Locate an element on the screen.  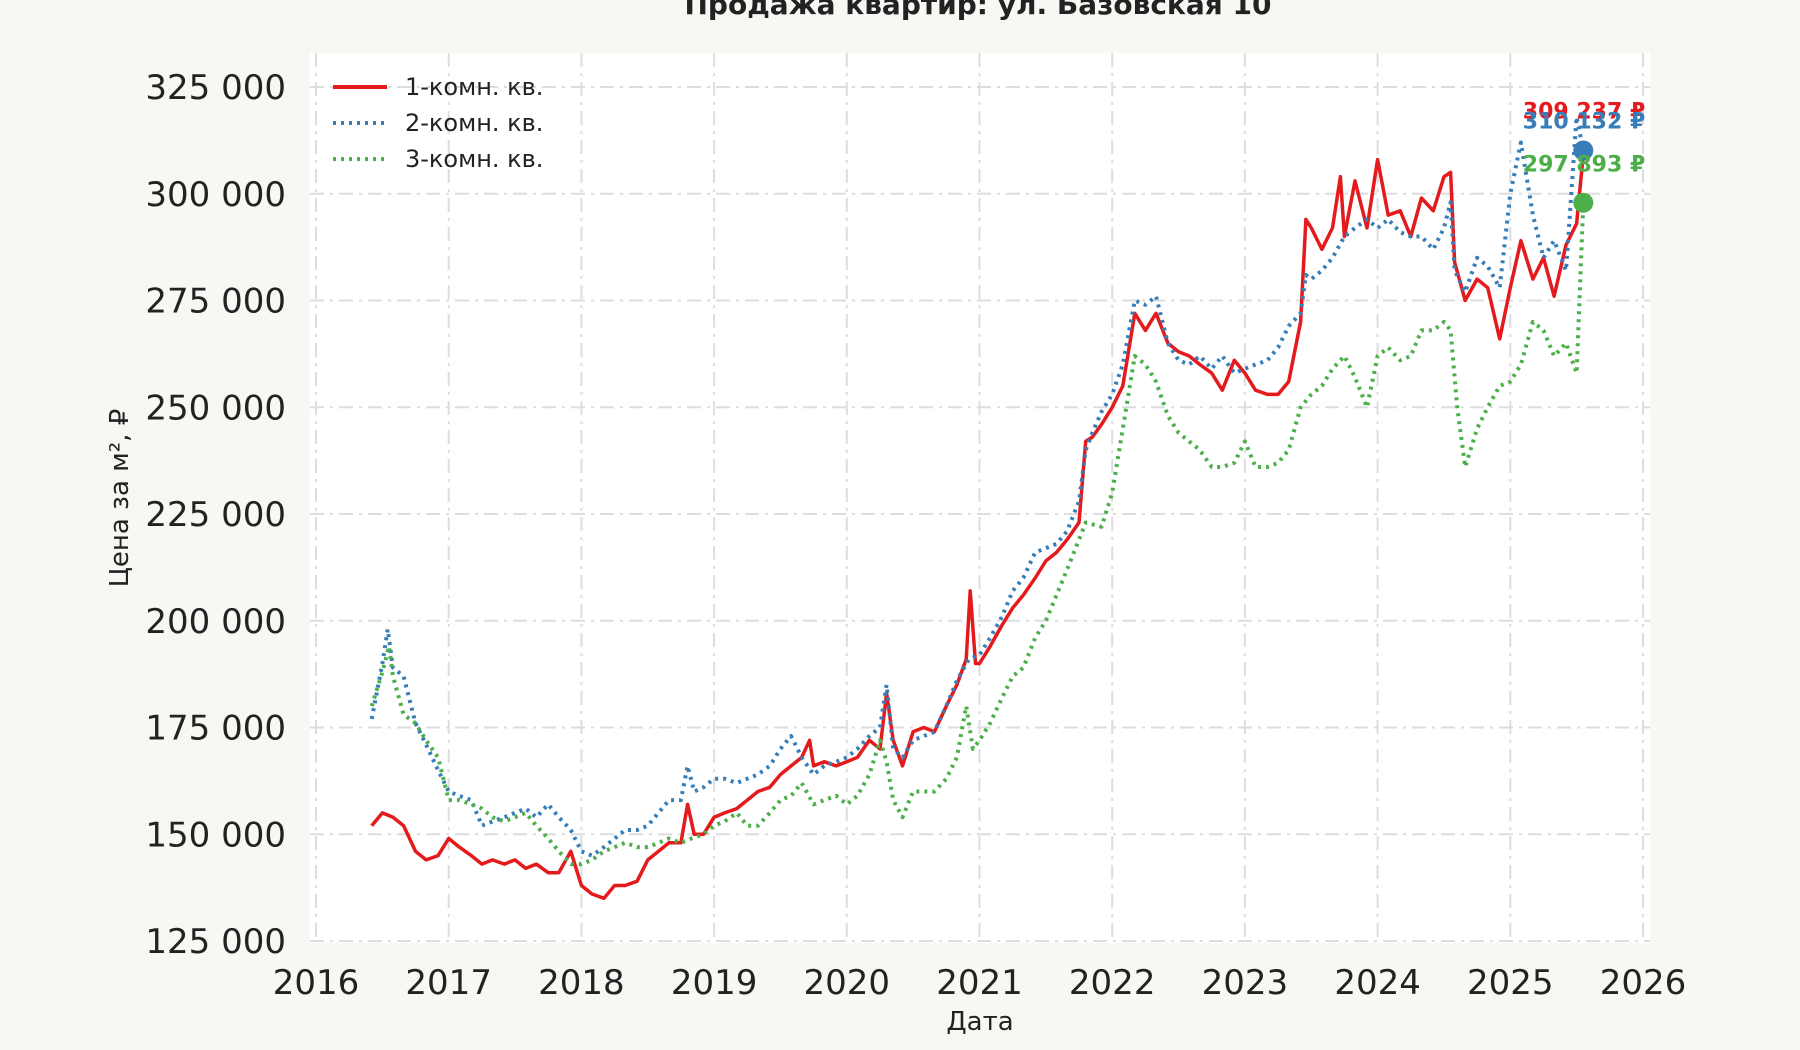
legend-label-2: 2-комн. кв. is located at coordinates (474, 123).